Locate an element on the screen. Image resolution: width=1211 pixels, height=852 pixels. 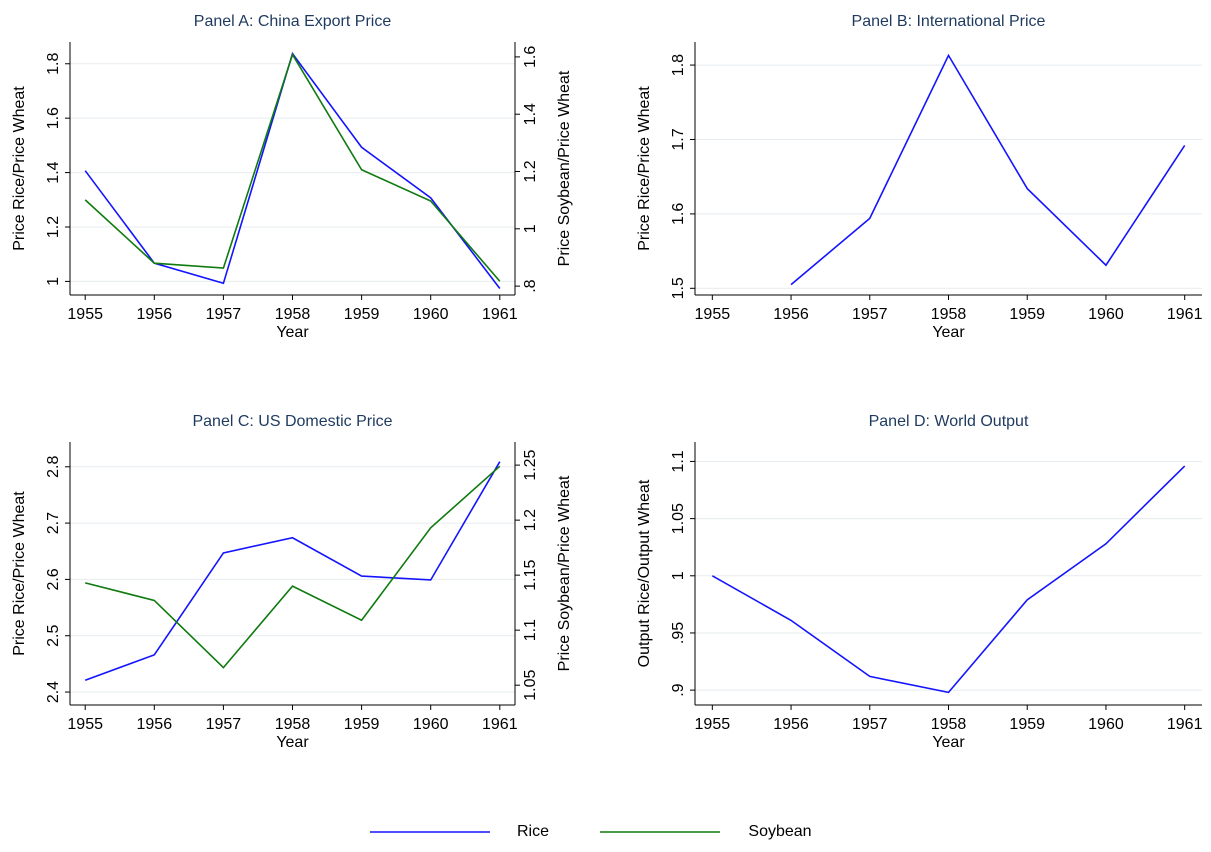
y-tick-label: .9 is located at coordinates (678, 689).